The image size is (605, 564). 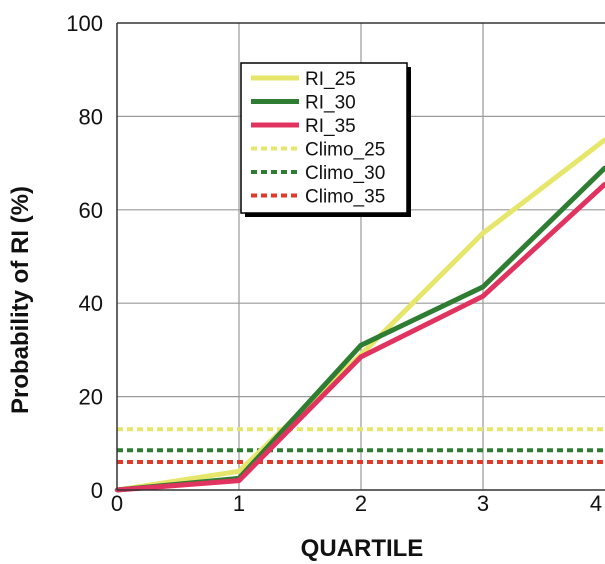 What do you see at coordinates (345, 173) in the screenshot?
I see `legend-label: Climo_30` at bounding box center [345, 173].